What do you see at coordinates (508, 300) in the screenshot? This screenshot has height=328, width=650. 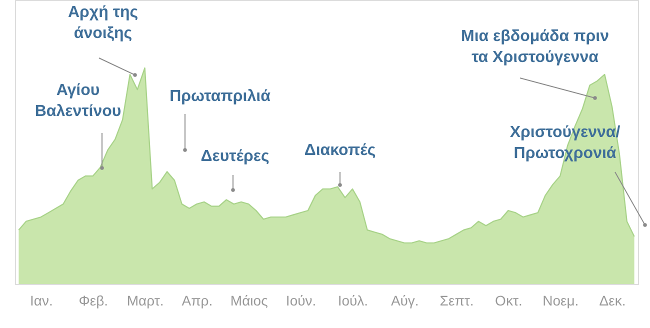 I see `x-tick-label: Οκτ.` at bounding box center [508, 300].